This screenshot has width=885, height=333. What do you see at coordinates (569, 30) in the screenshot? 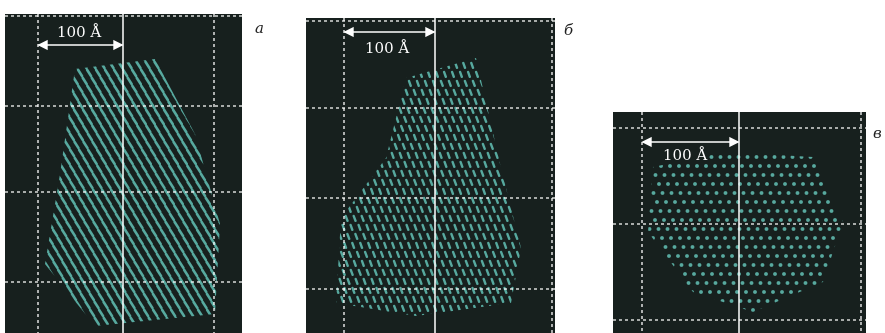
I see `panel-letter-b: б` at bounding box center [569, 30].